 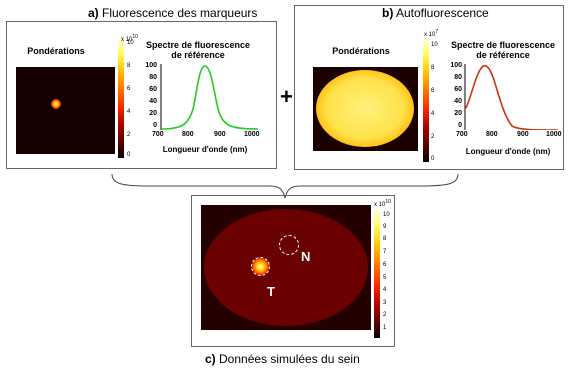 What do you see at coordinates (385, 278) in the screenshot?
I see `cb-tick: 5` at bounding box center [385, 278].